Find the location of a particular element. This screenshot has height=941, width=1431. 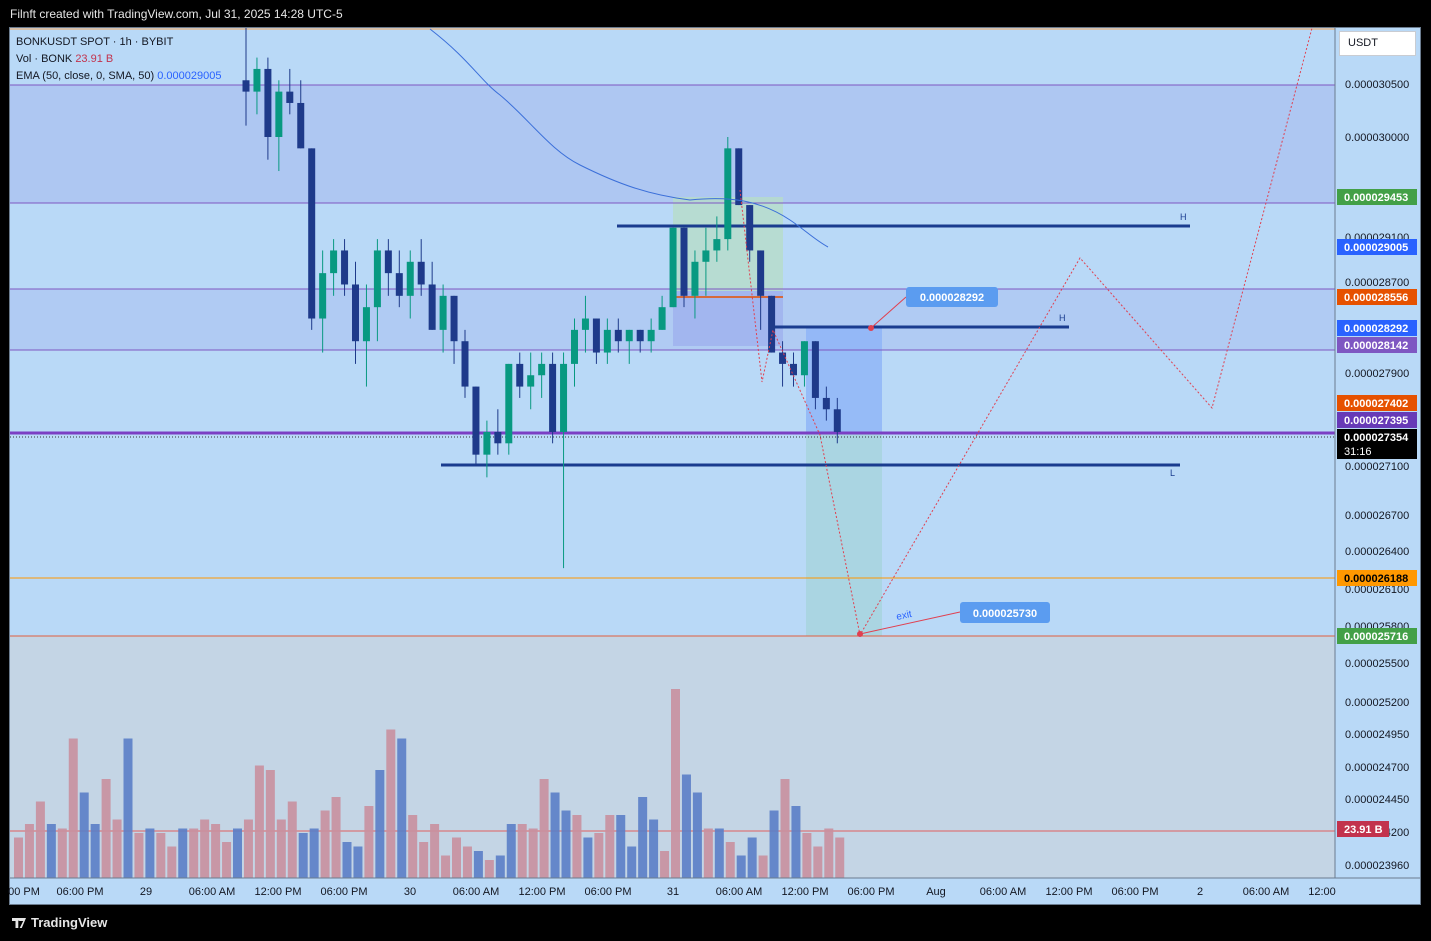

currency-button: USDT is located at coordinates (1377, 43).